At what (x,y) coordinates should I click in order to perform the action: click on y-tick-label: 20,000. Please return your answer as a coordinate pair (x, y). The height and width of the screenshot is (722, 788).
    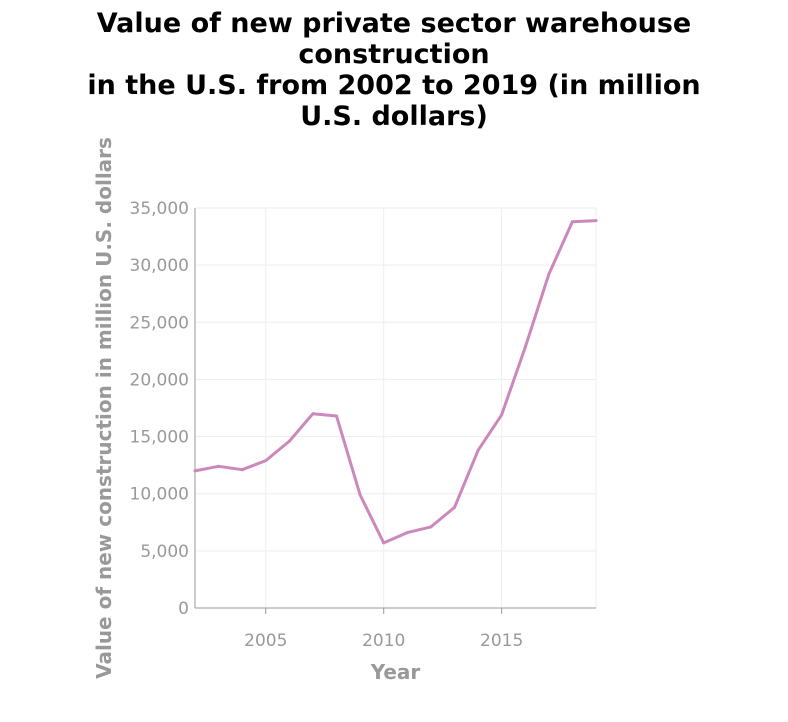
    Looking at the image, I should click on (159, 380).